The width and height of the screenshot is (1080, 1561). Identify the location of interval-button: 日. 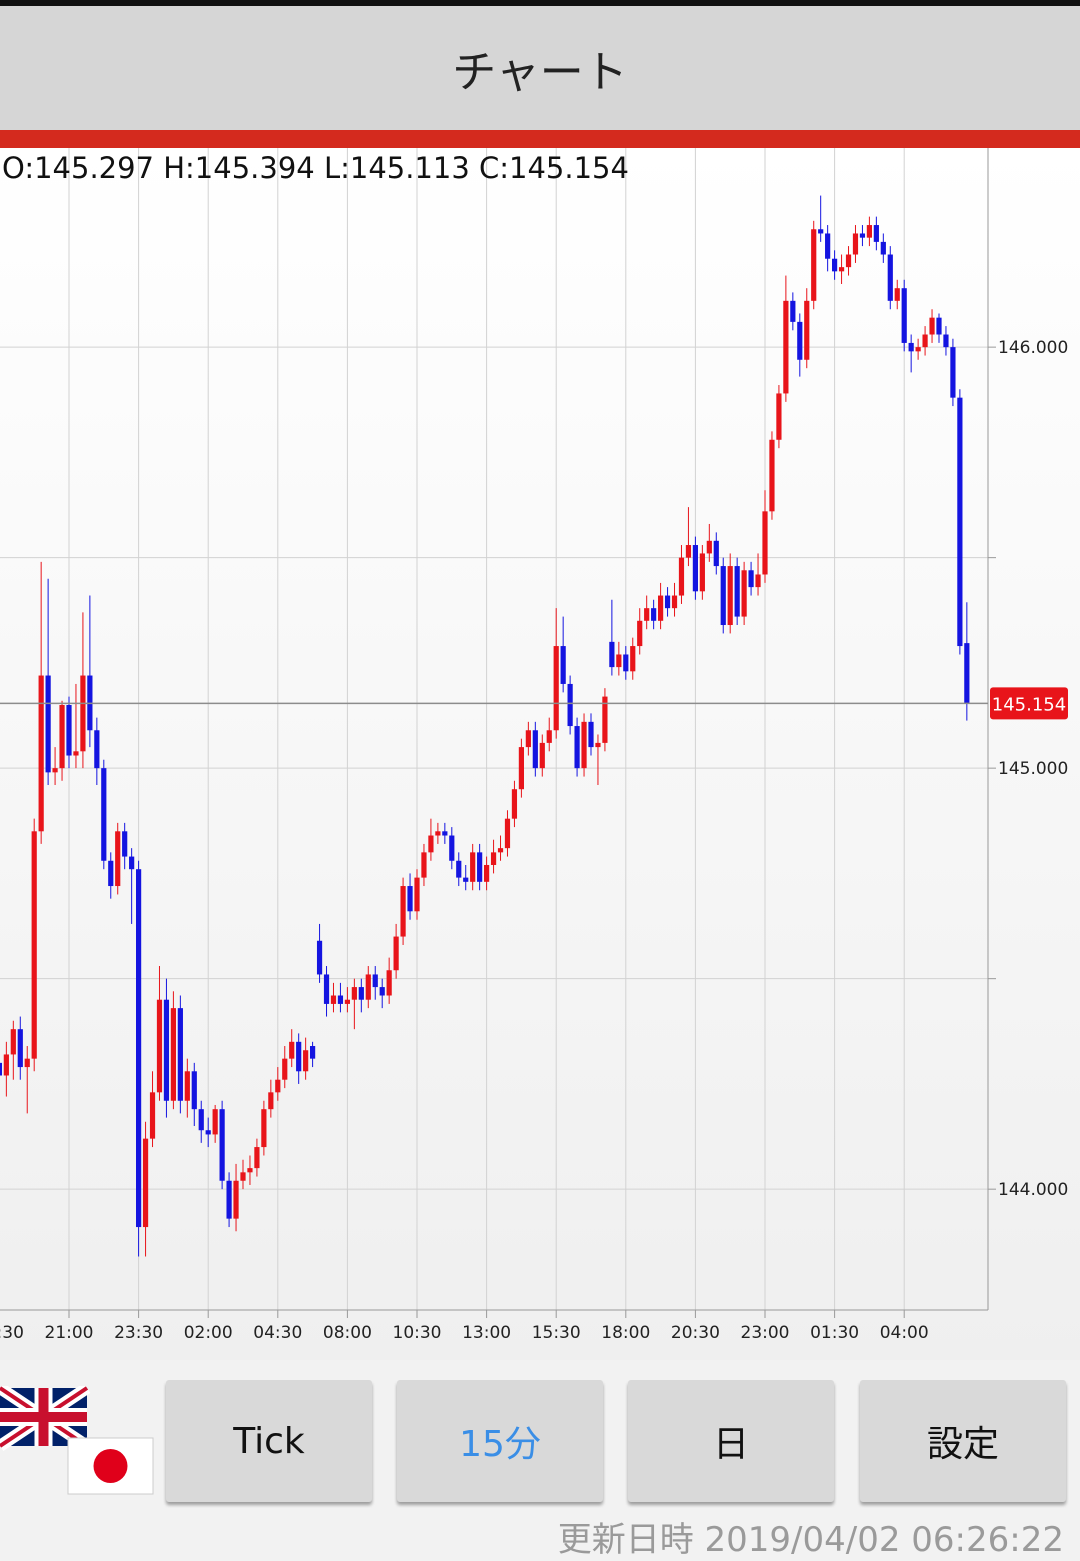
(731, 1441).